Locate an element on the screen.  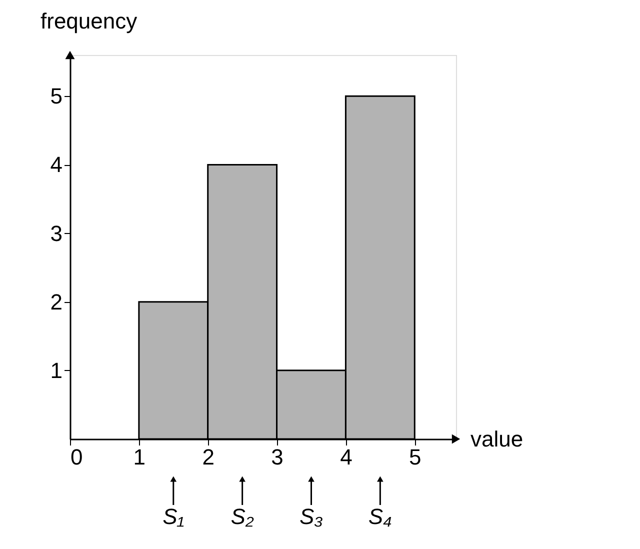
text: S₄ is located at coordinates (380, 516).